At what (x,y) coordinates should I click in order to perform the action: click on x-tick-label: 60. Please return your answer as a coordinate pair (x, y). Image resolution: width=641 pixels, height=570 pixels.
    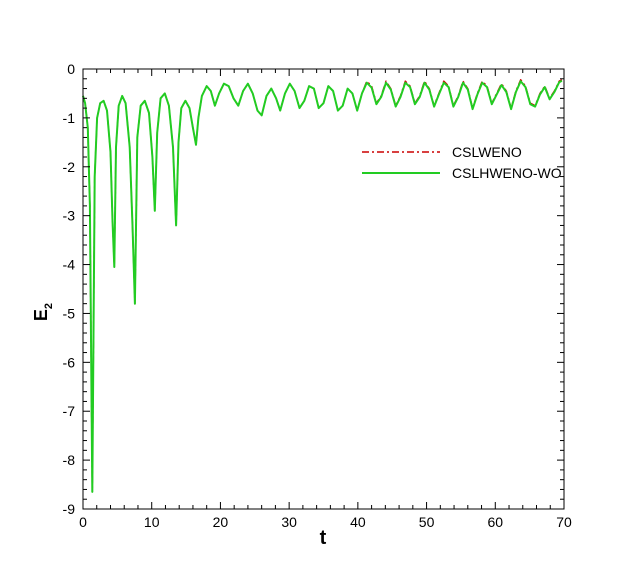
    Looking at the image, I should click on (495, 522).